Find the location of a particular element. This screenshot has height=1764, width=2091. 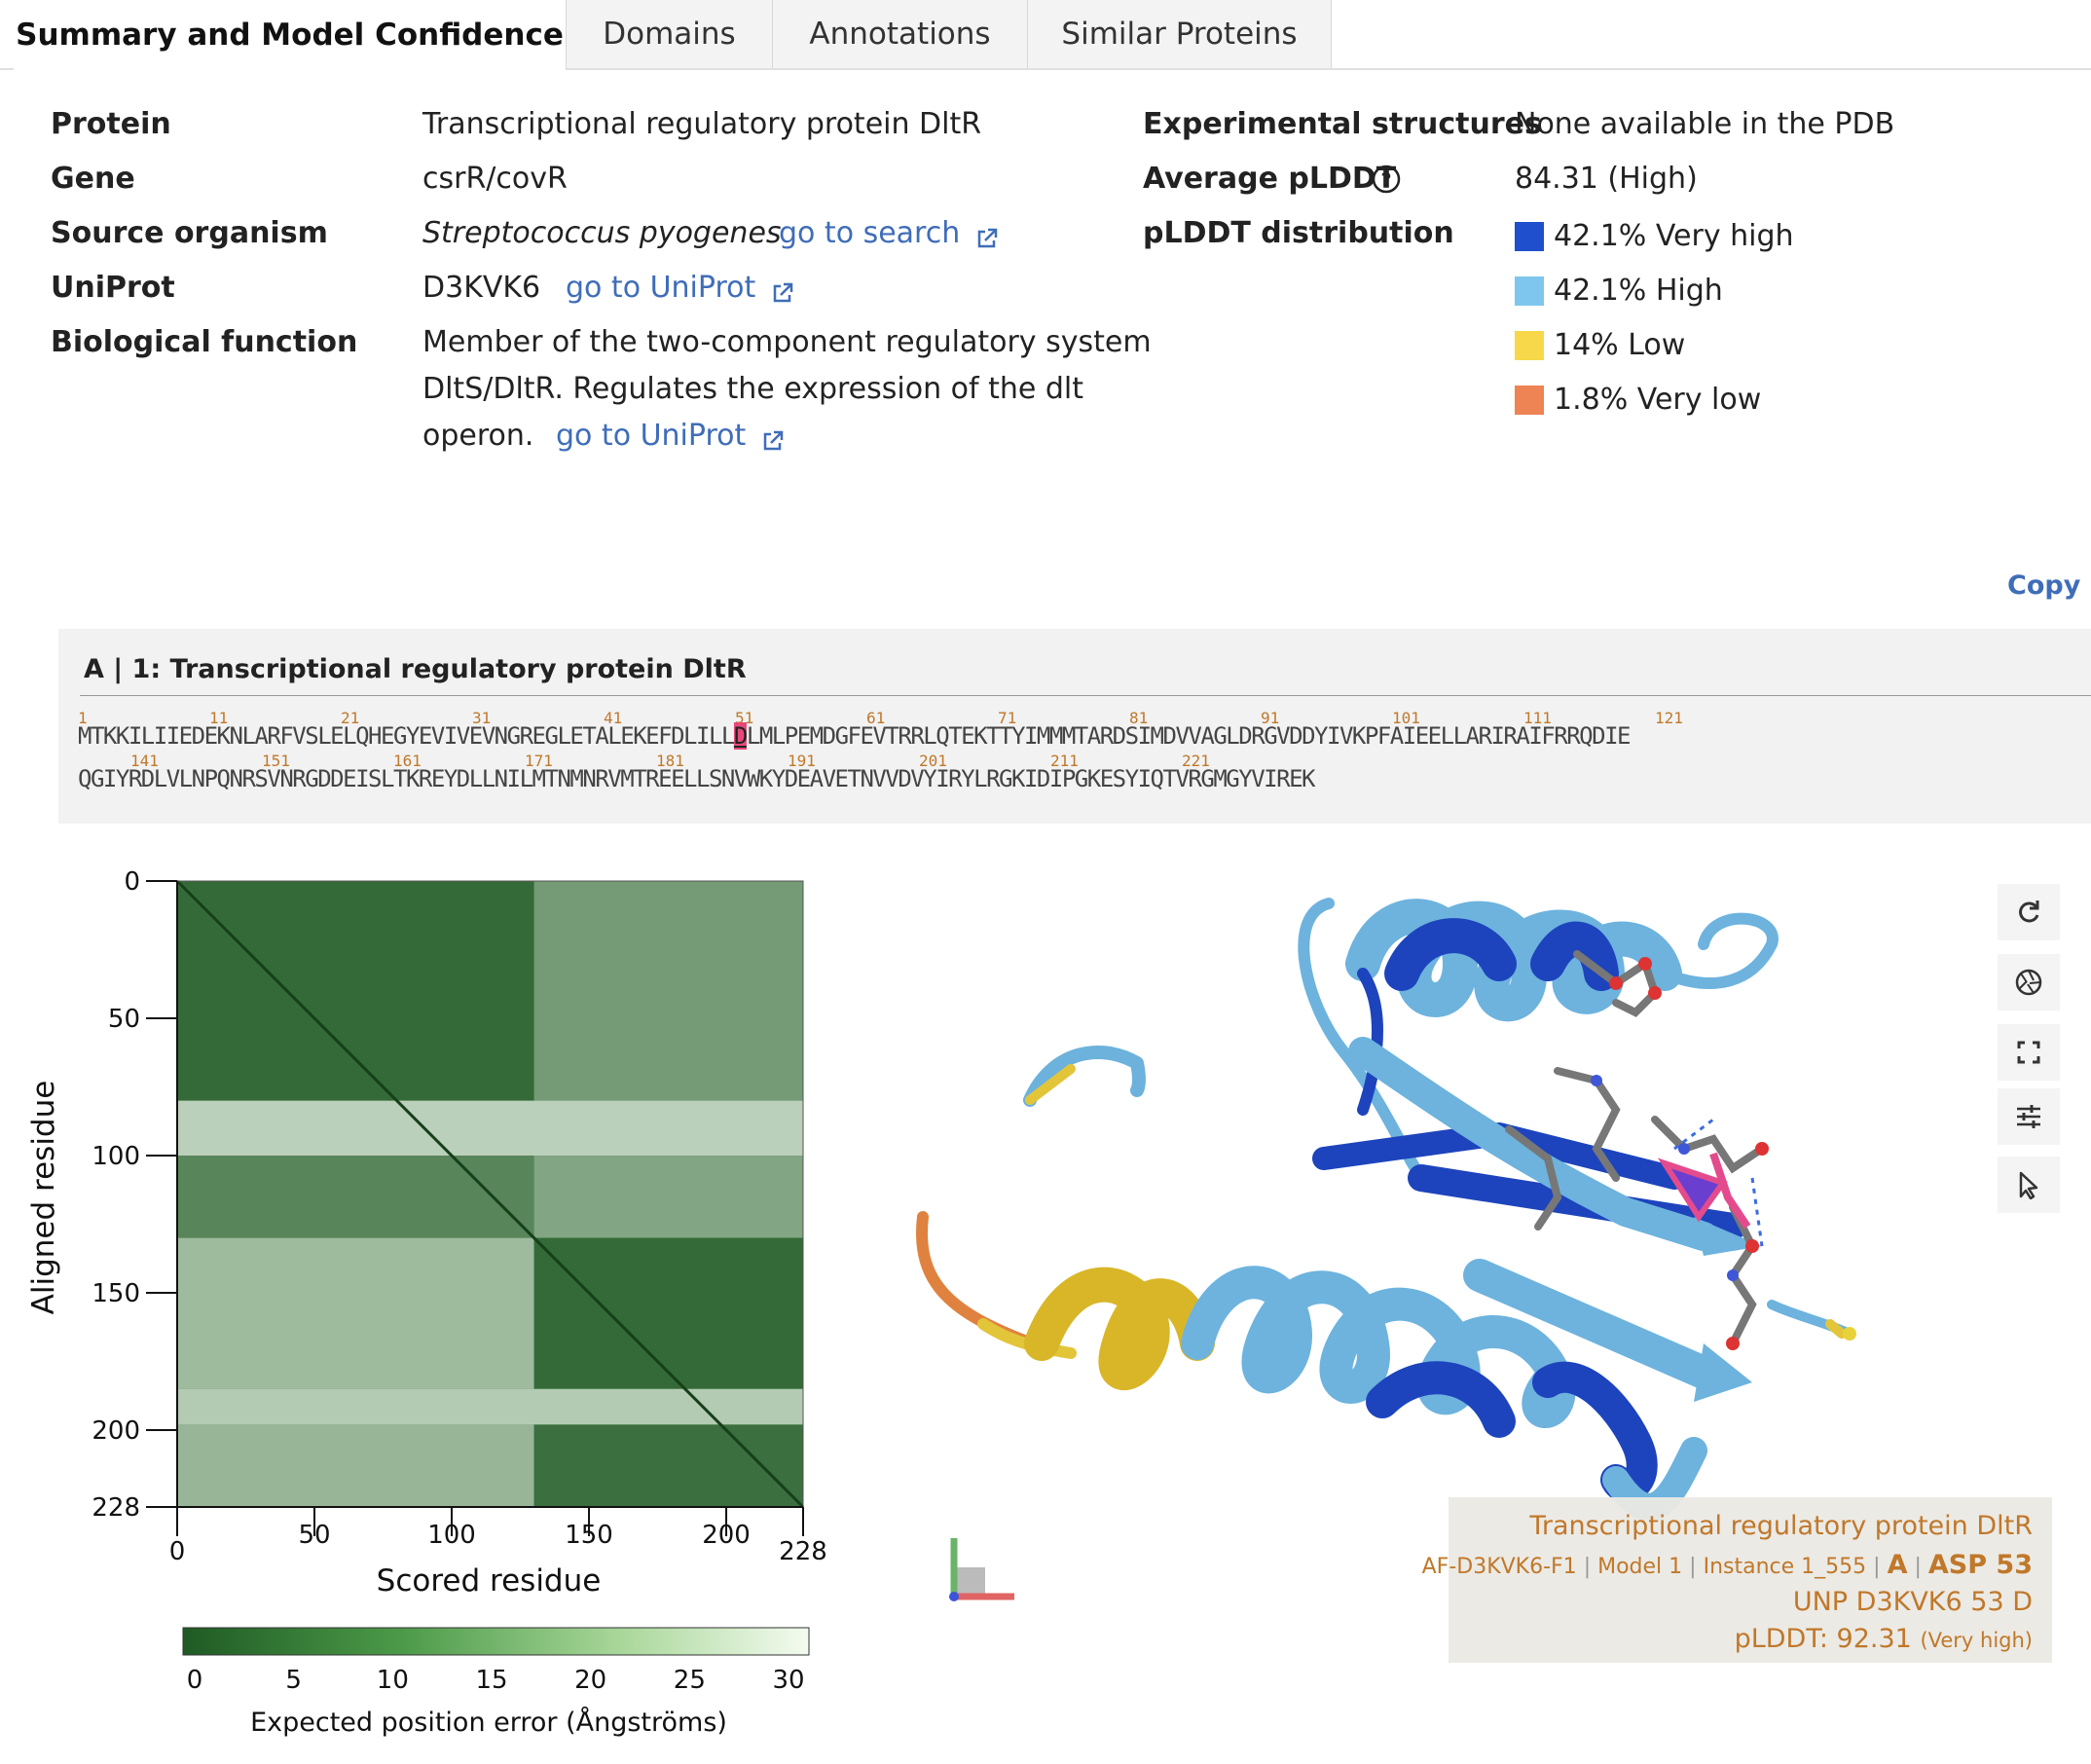

info-plddt-class: (Very high) is located at coordinates (1976, 1640).